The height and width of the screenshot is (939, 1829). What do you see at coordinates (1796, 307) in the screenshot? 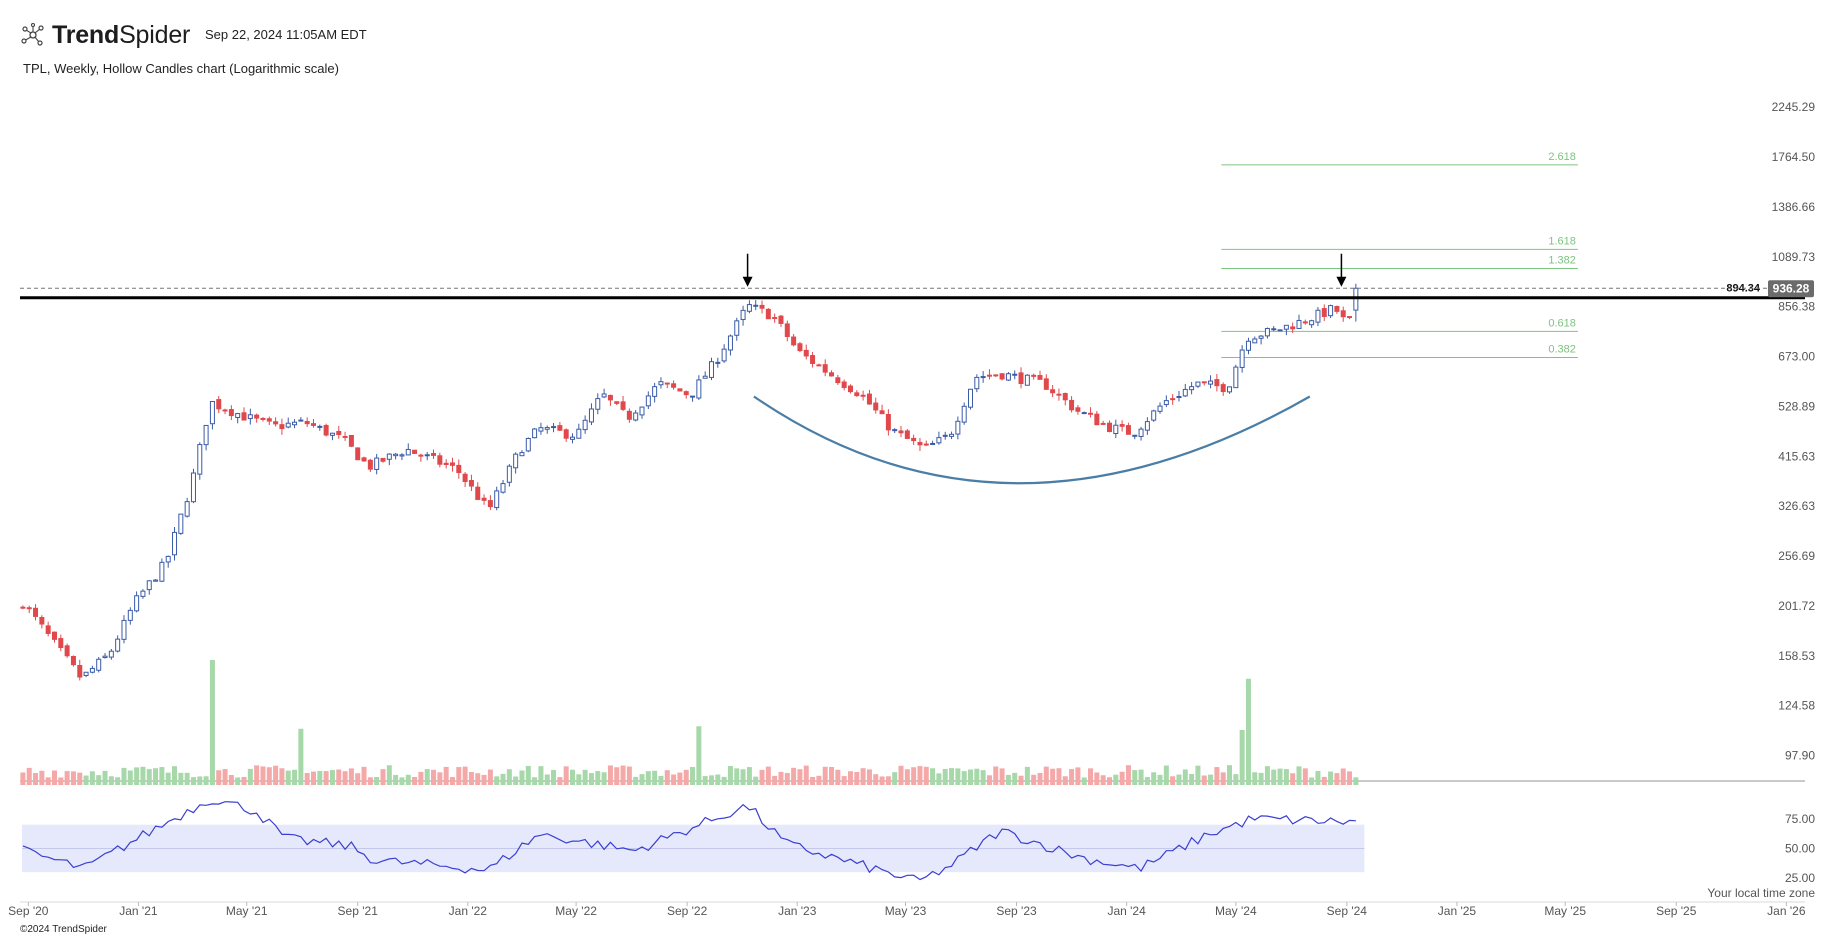
I see `price-axis-tick: 856.38` at bounding box center [1796, 307].